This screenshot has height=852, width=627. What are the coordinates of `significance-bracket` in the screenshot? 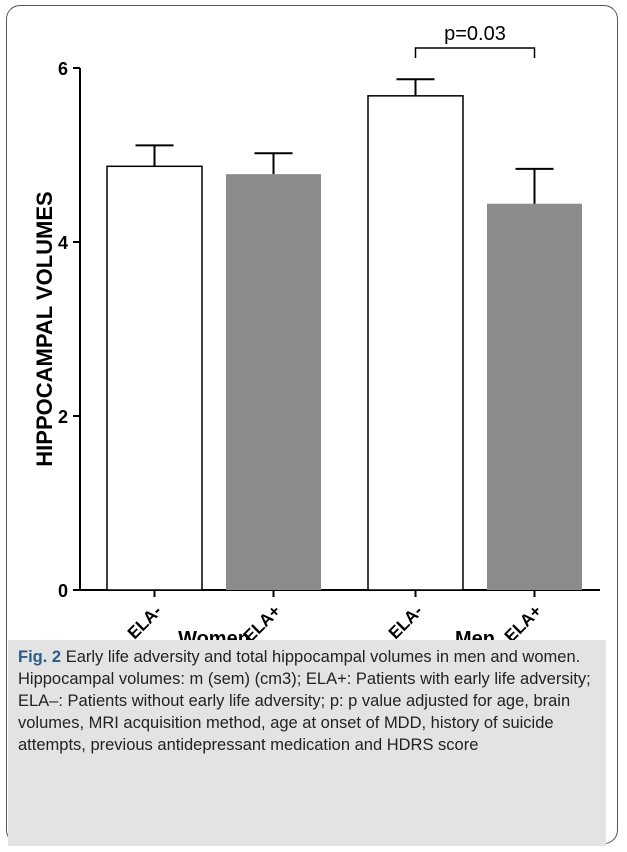 It's located at (475, 52).